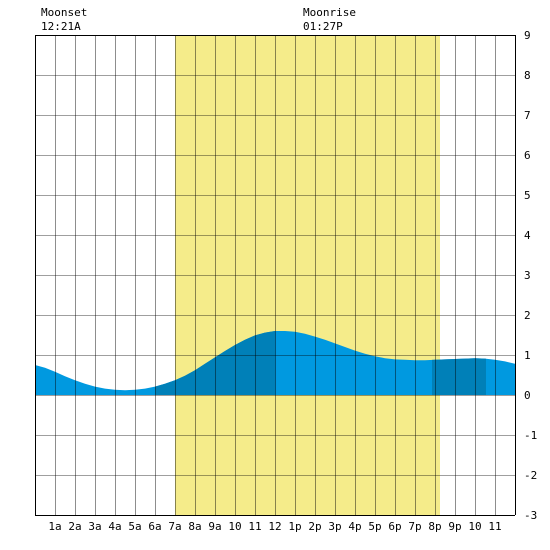  Describe the element at coordinates (194, 526) in the screenshot. I see `x-tick-label: 8a` at that location.